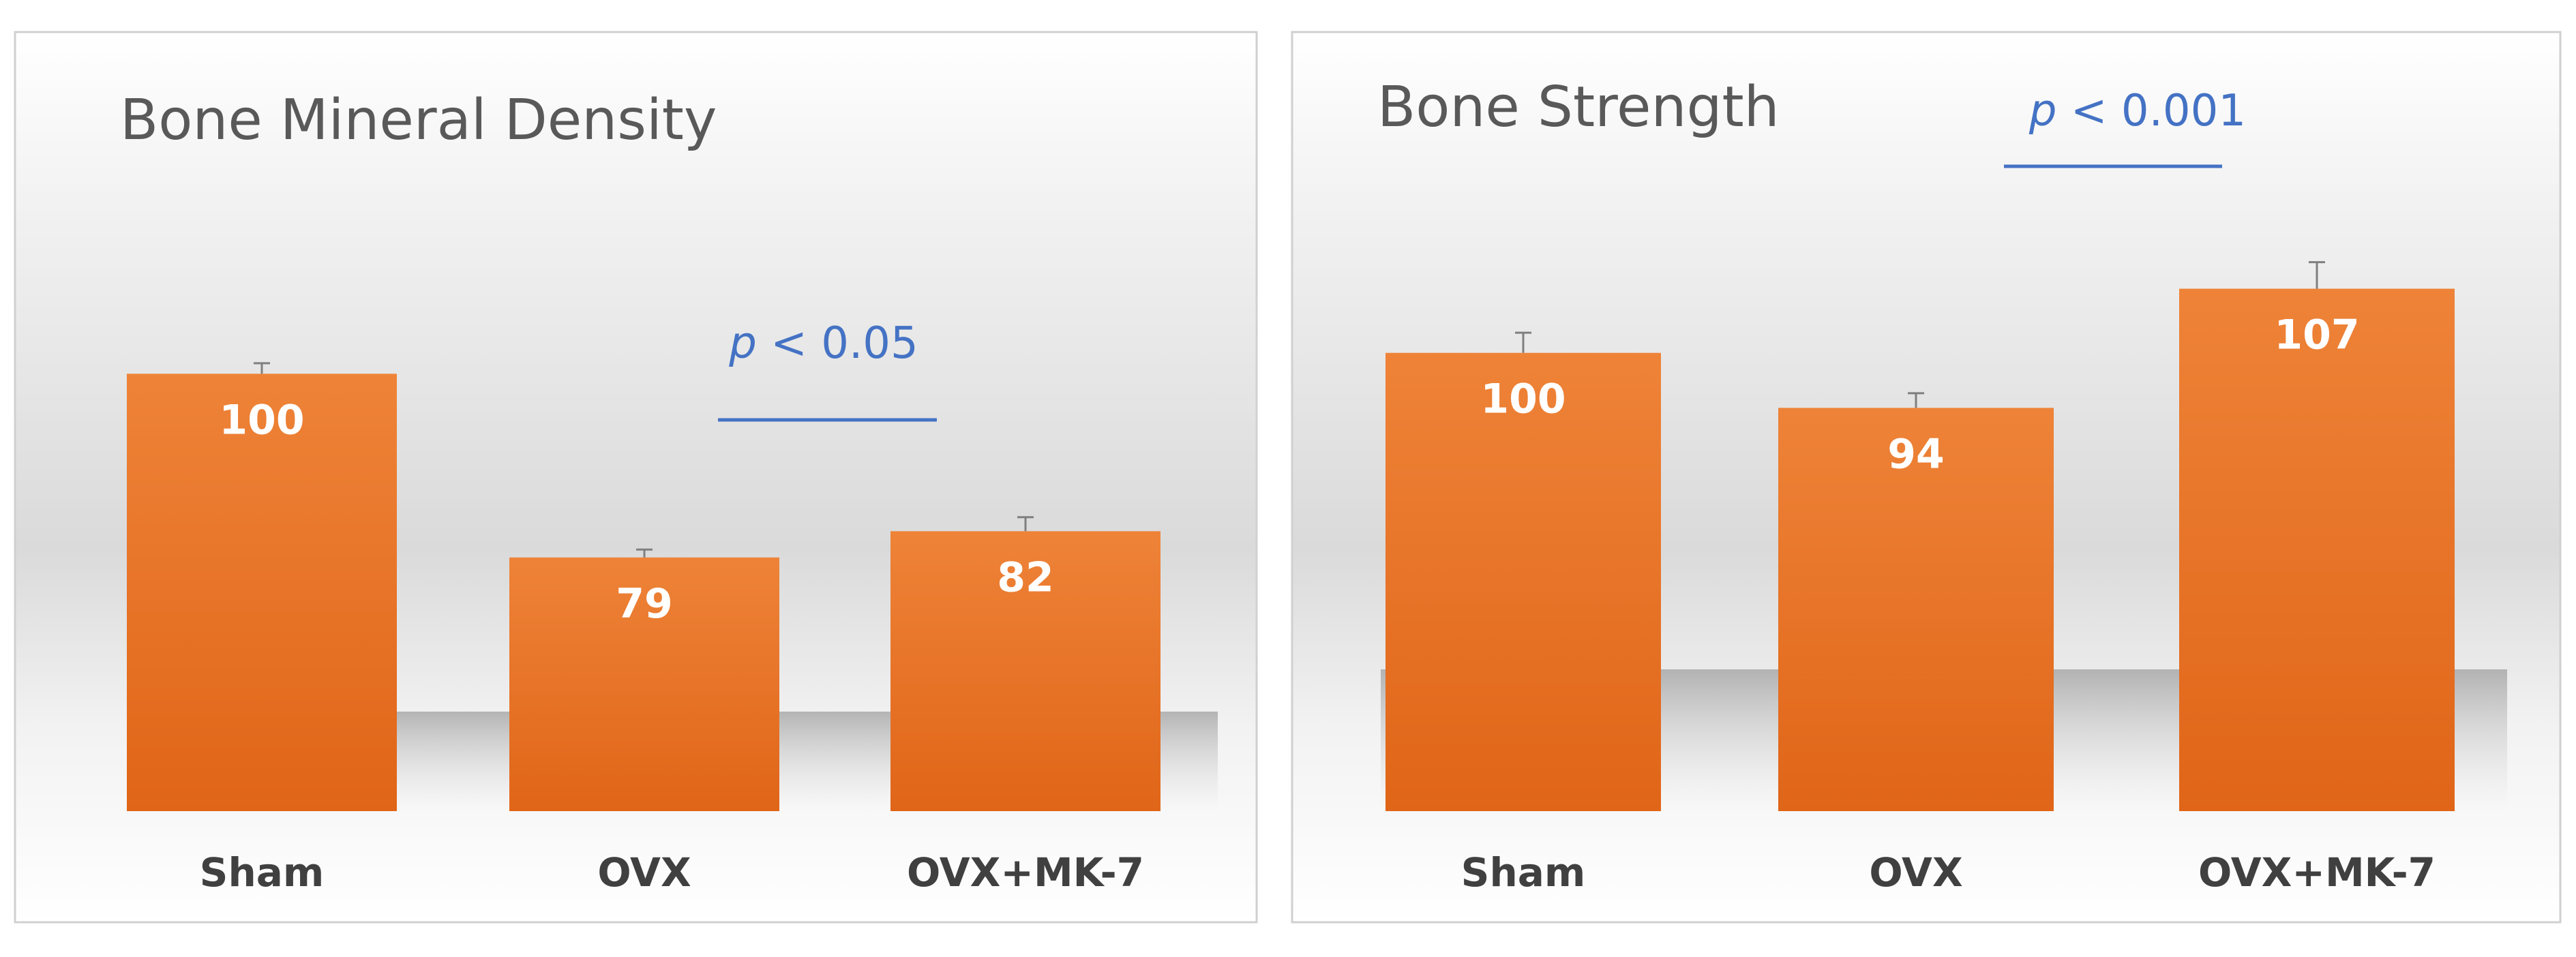 The image size is (2576, 957). I want to click on data-label-ovx-mk-7: 82, so click(1025, 577).